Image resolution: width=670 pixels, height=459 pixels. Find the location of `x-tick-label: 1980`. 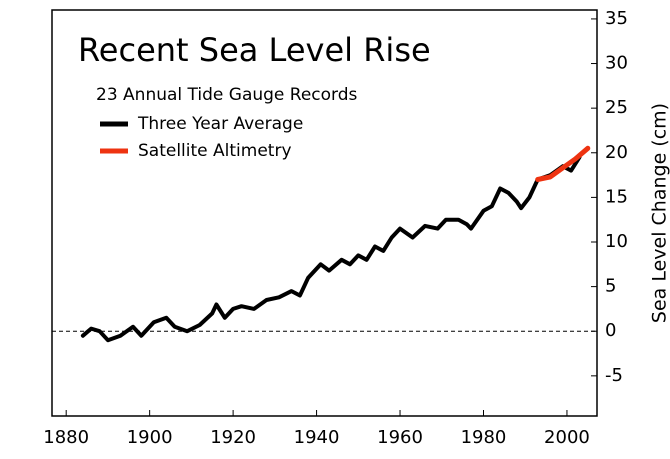

x-tick-label: 1980 is located at coordinates (484, 437).